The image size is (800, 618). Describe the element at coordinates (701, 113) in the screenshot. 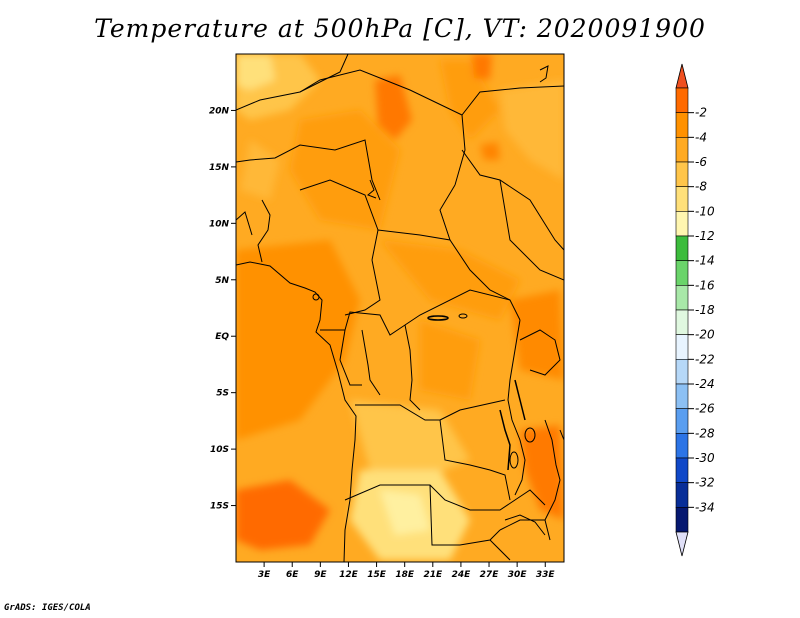

I see `colorbar-label: -2` at that location.